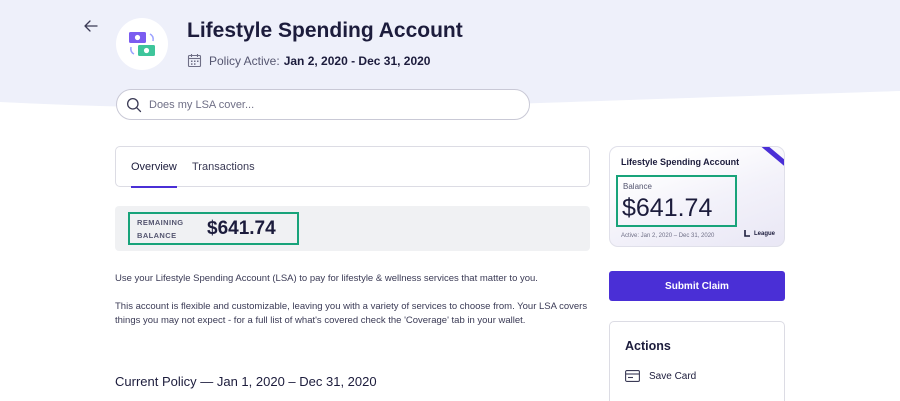 This screenshot has height=401, width=900. I want to click on calendar-icon, so click(194, 61).